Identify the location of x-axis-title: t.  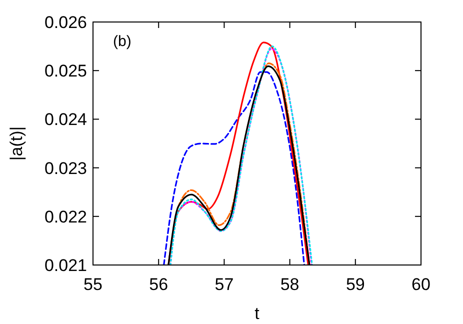
(257, 313).